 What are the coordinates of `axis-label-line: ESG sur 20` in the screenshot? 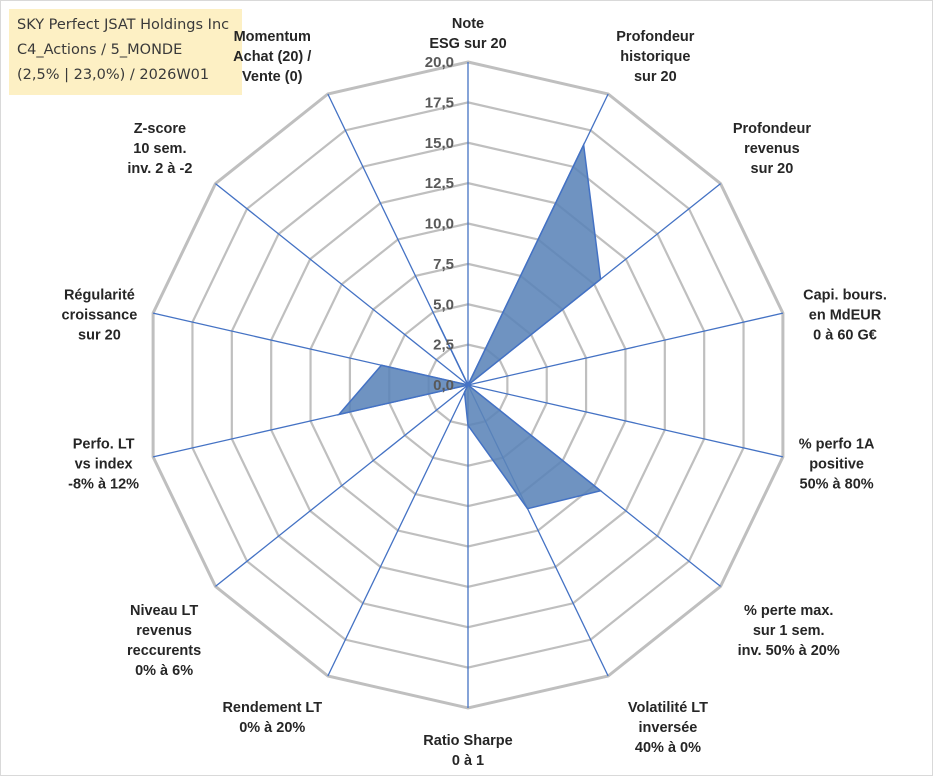 It's located at (467, 44).